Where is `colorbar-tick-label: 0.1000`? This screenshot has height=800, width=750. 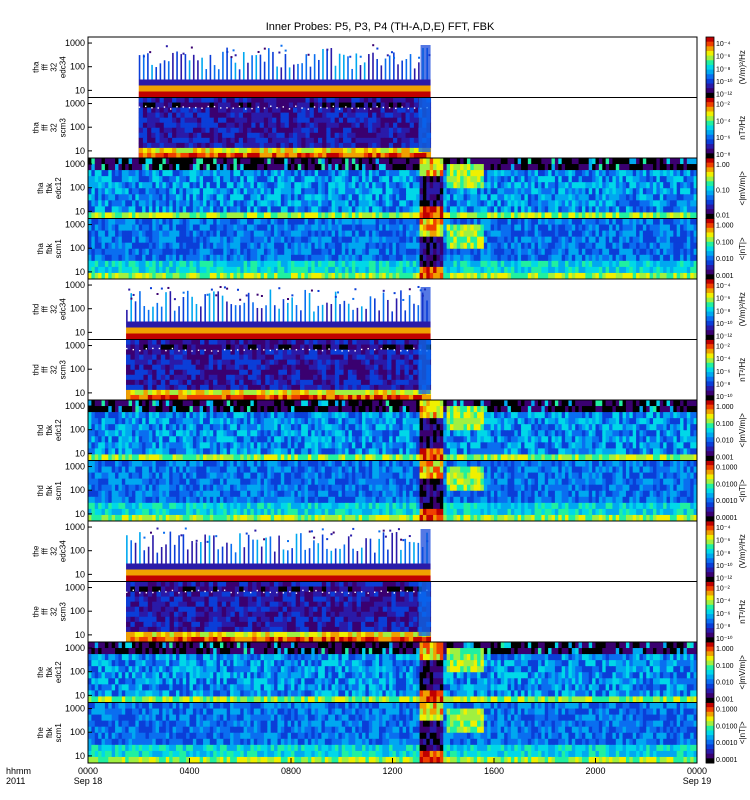 colorbar-tick-label: 0.1000 is located at coordinates (727, 710).